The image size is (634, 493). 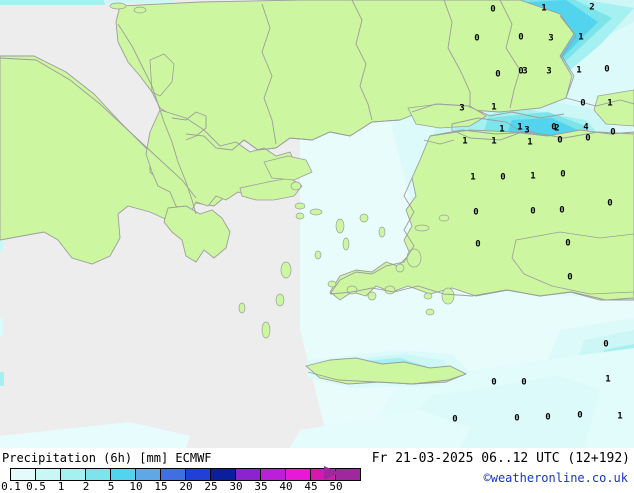 What do you see at coordinates (332, 473) in the screenshot?
I see `scale-overflow-arrow` at bounding box center [332, 473].